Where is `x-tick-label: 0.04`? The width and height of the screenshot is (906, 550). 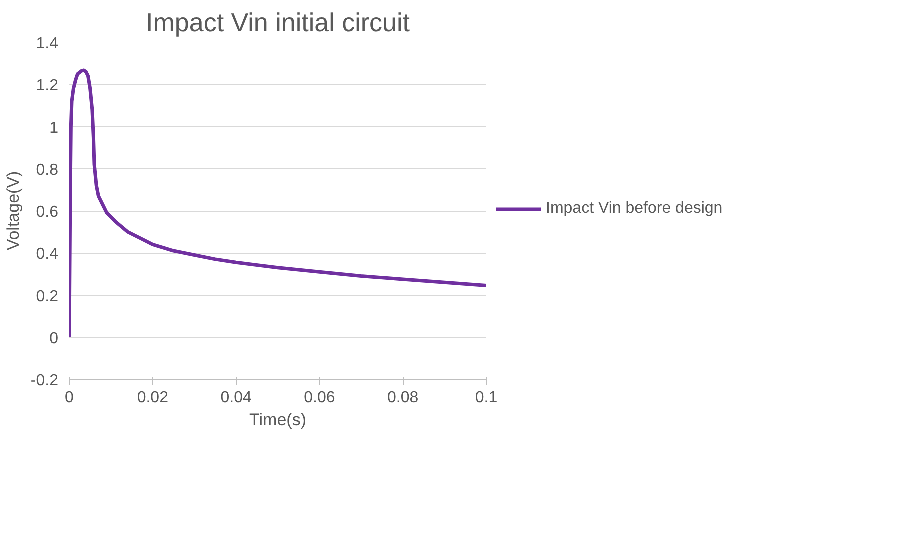
x-tick-label: 0.04 is located at coordinates (236, 398).